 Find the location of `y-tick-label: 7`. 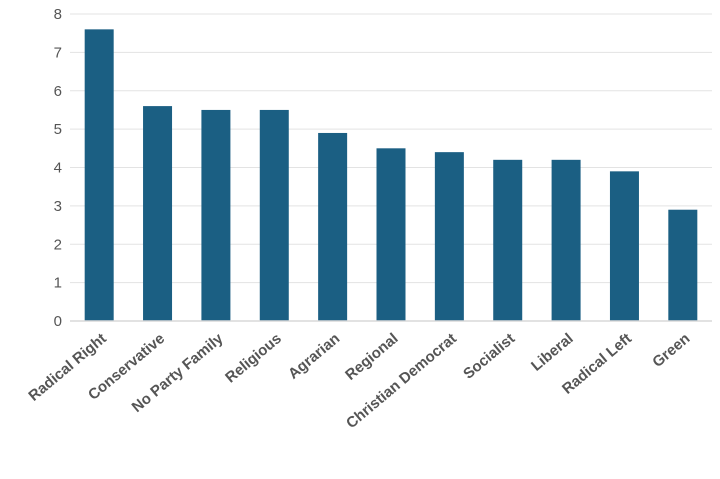

y-tick-label: 7 is located at coordinates (58, 52).